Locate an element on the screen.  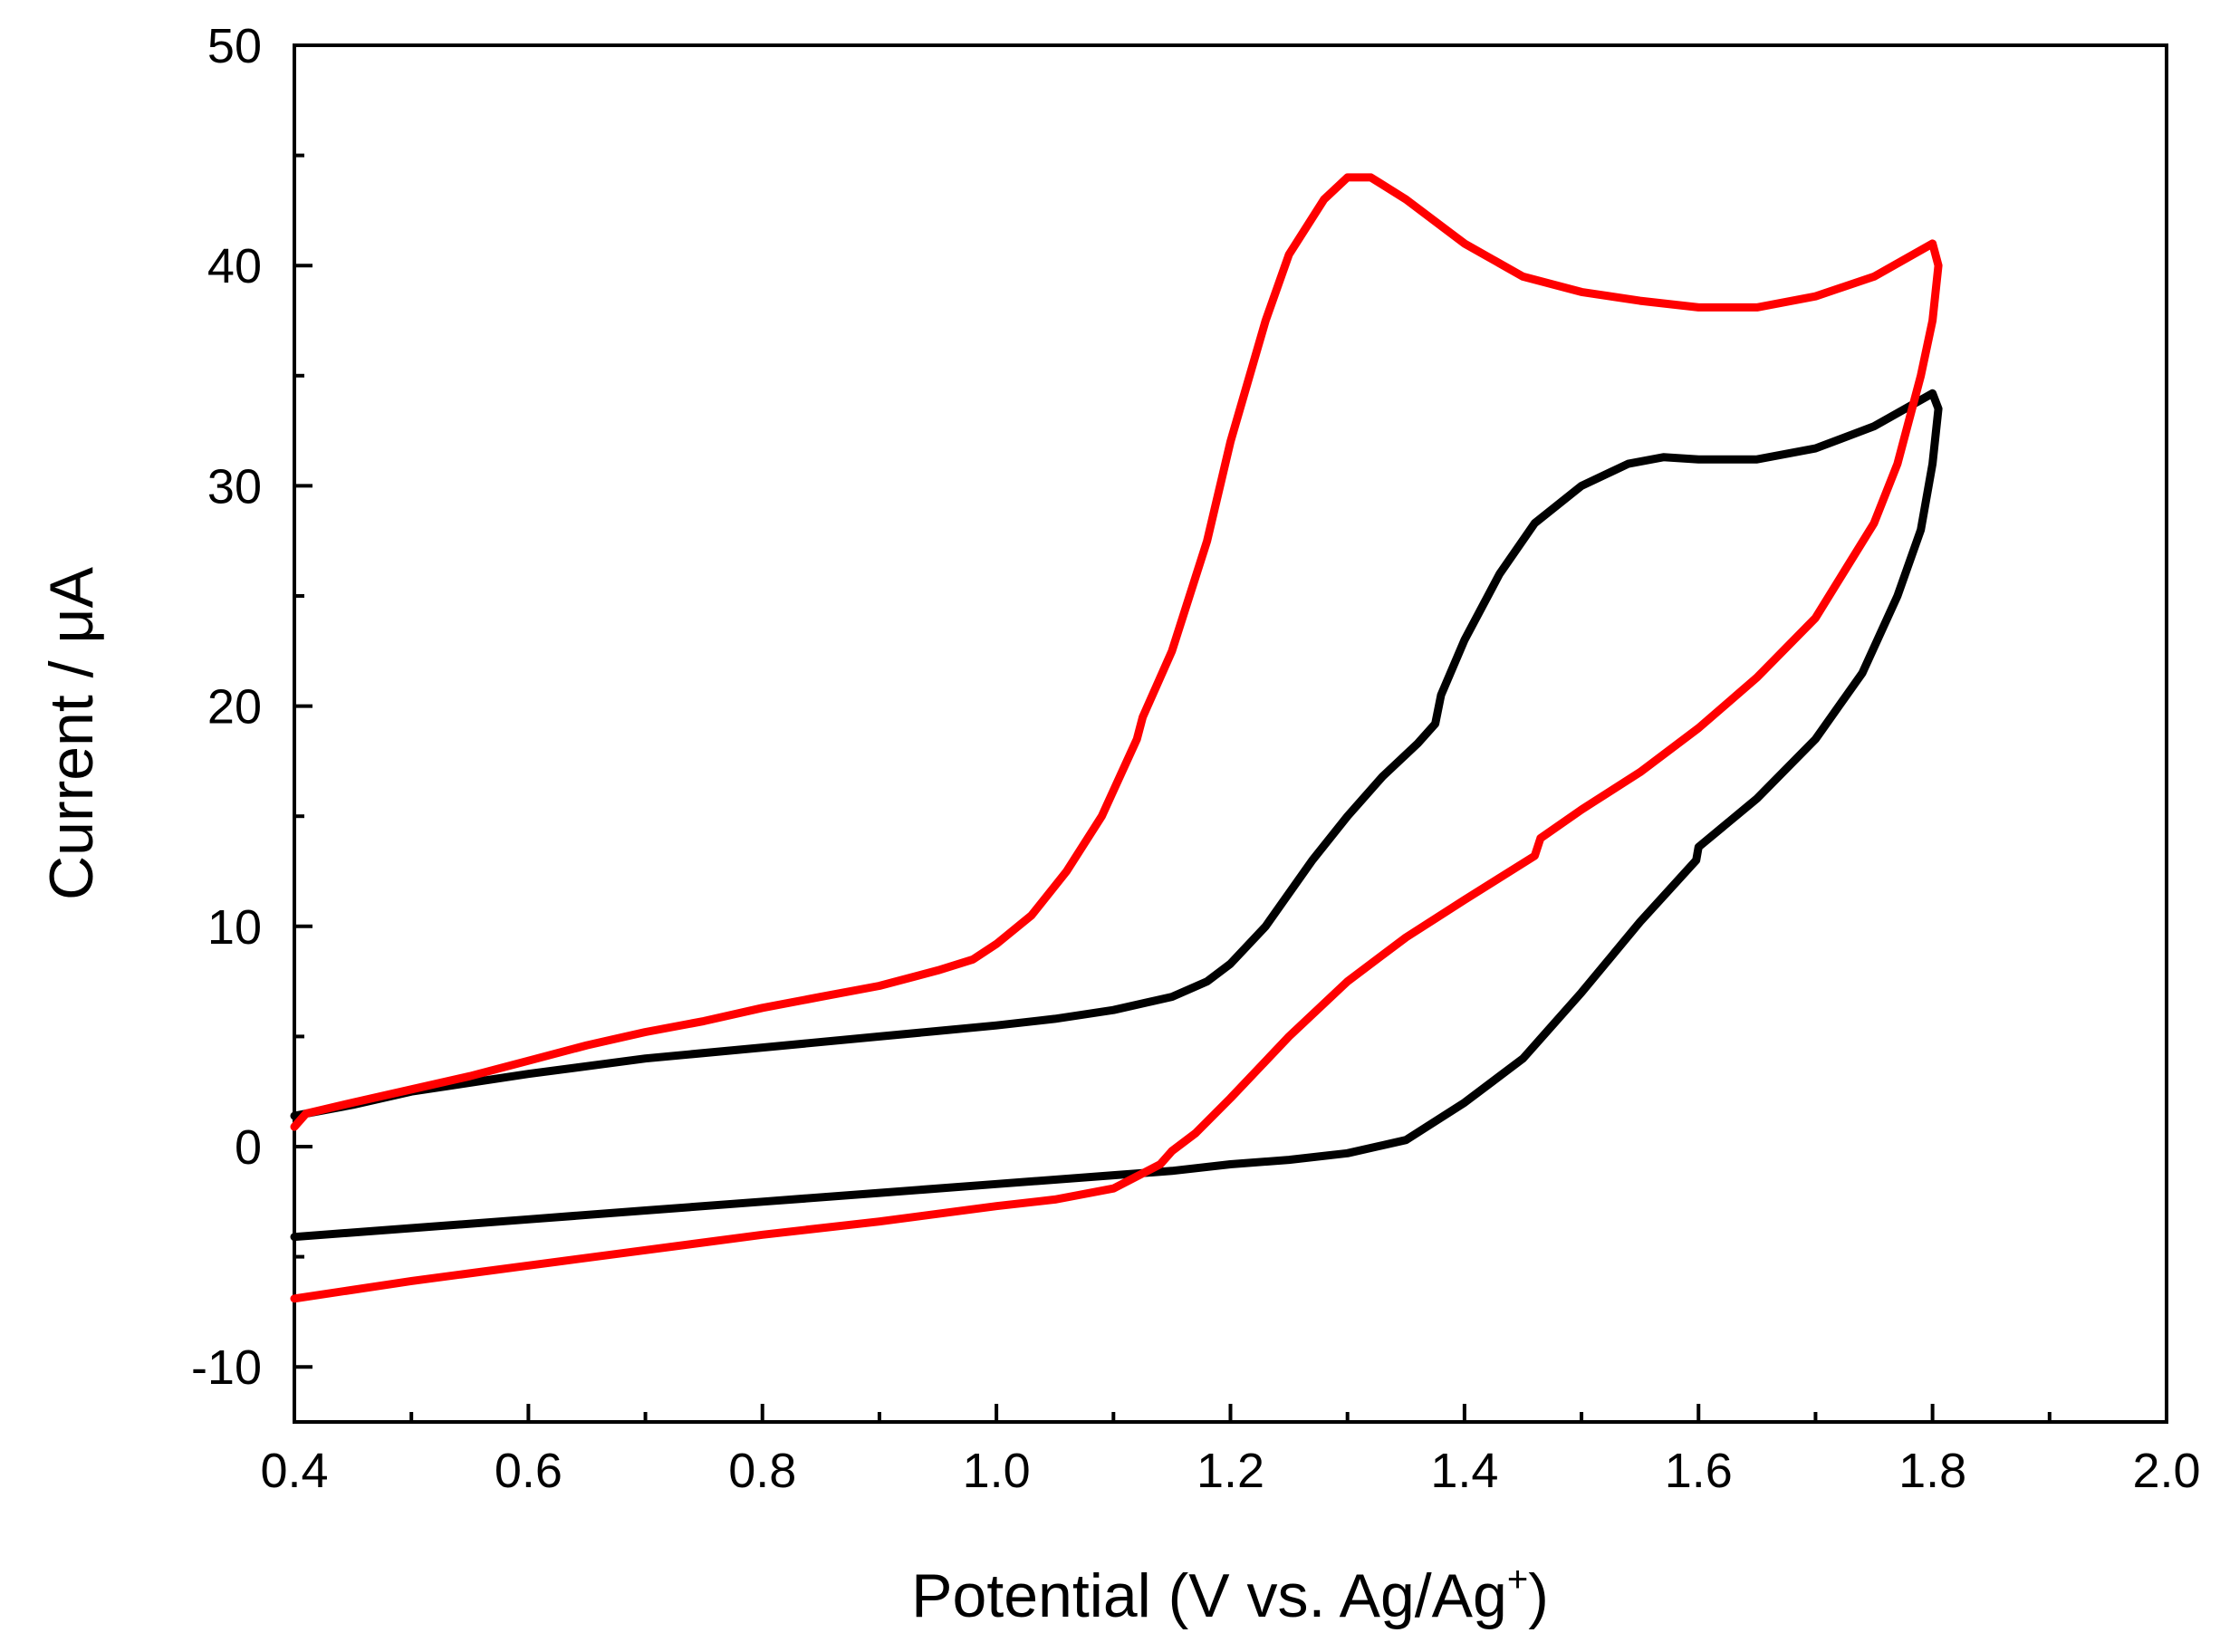
x-tick-label: 1.8 is located at coordinates (1932, 1471).